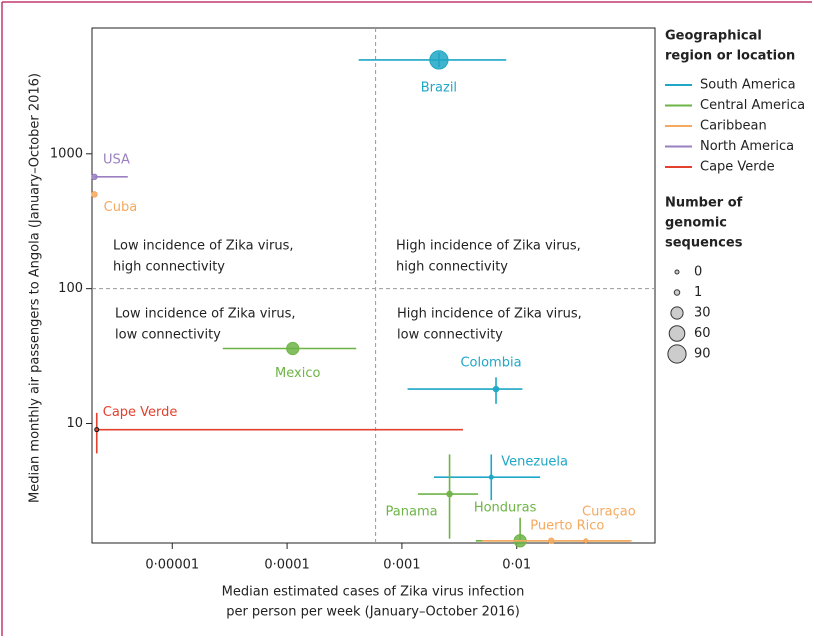 The width and height of the screenshot is (814, 642). Describe the element at coordinates (297, 373) in the screenshot. I see `point-label: Mexico` at that location.